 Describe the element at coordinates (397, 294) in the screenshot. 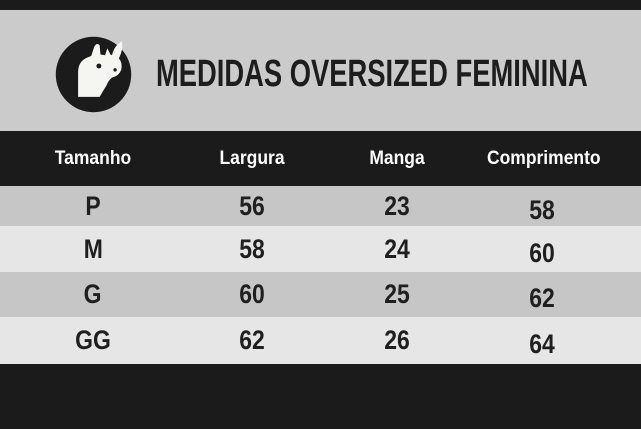

I see `cell-manga: 25` at that location.